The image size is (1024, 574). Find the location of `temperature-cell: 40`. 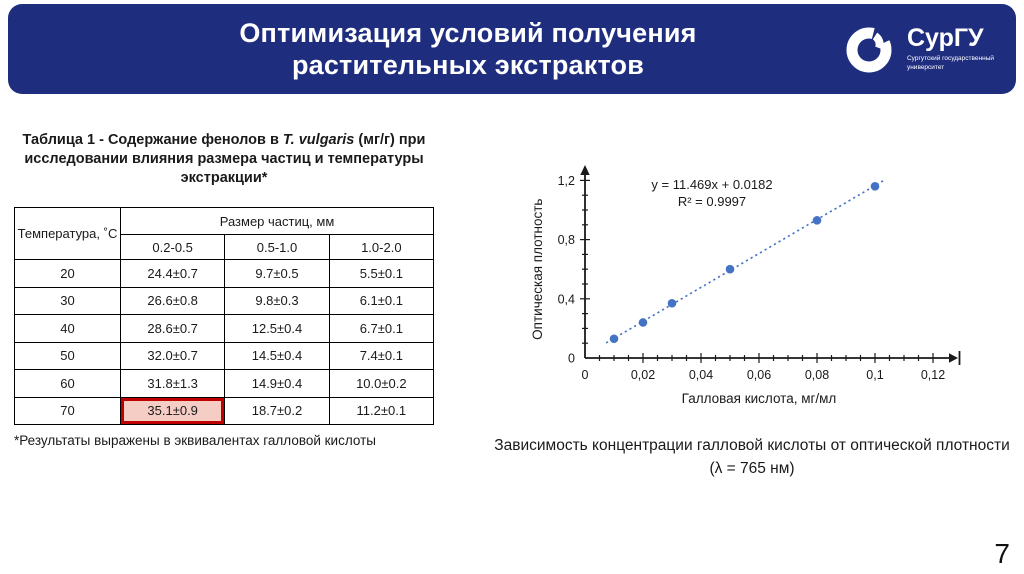

temperature-cell: 40 is located at coordinates (67, 328).